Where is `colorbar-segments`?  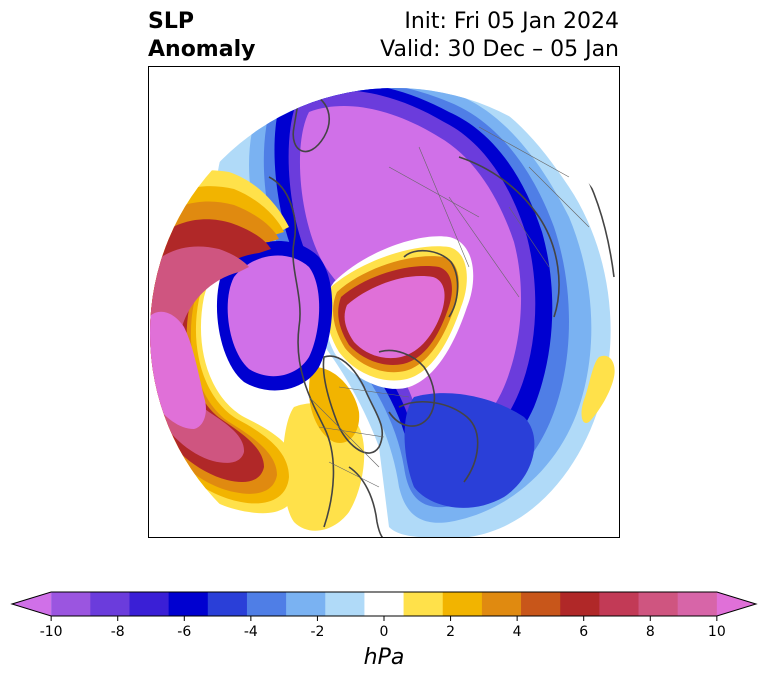 colorbar-segments is located at coordinates (384, 604).